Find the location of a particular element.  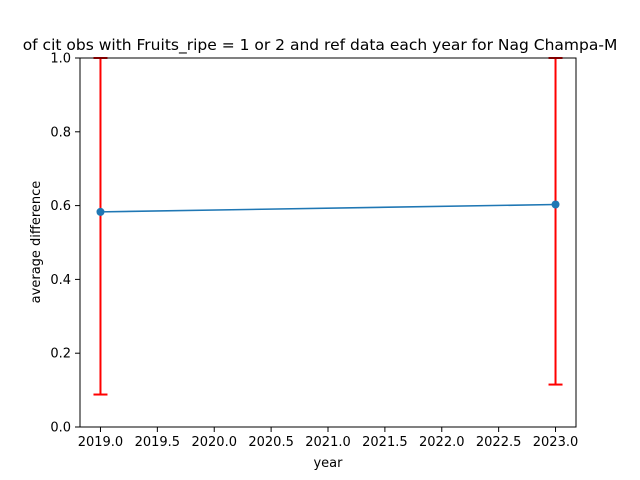

y-axis-label: average difference is located at coordinates (36, 242).